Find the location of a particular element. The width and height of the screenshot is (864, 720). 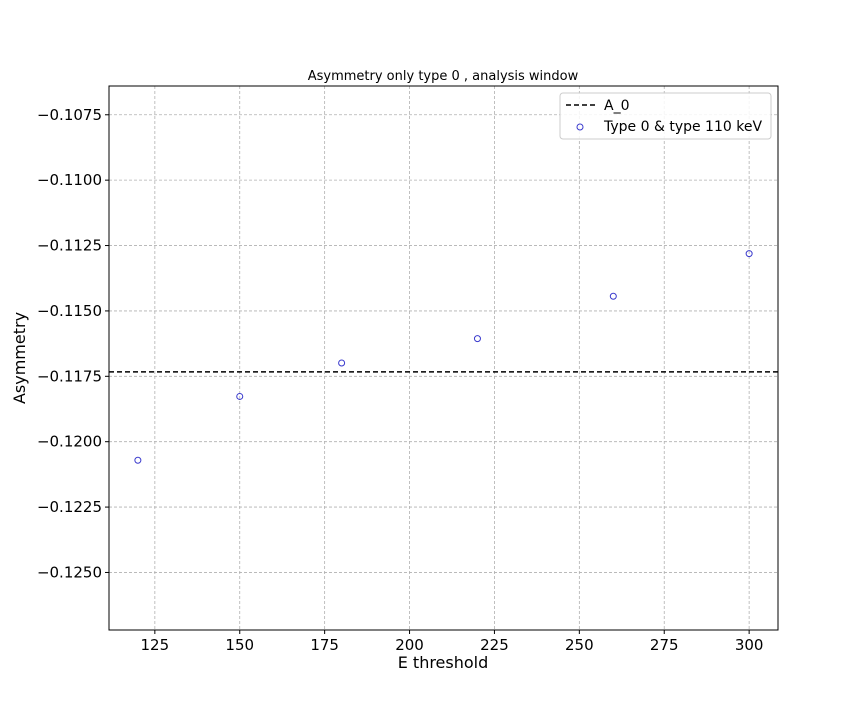

x-tick-label: 300 is located at coordinates (749, 645).